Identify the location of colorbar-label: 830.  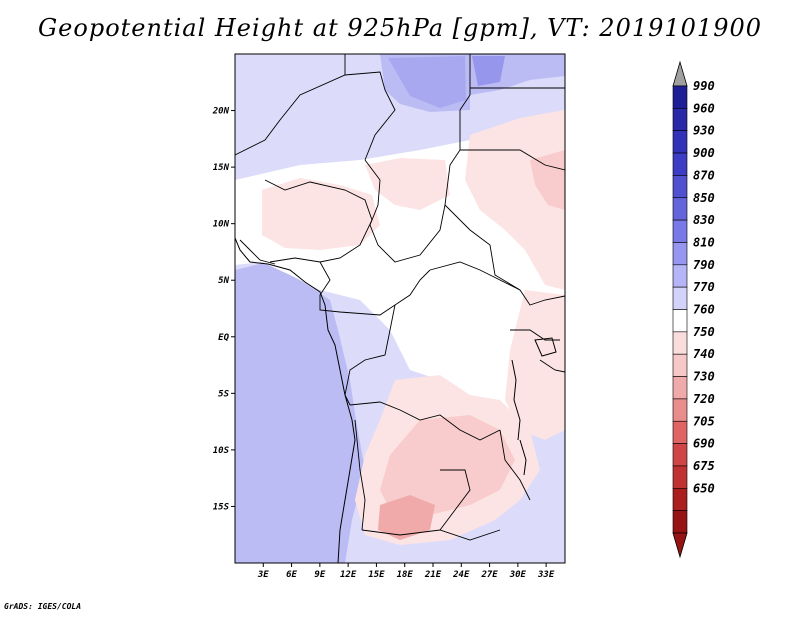
(704, 220).